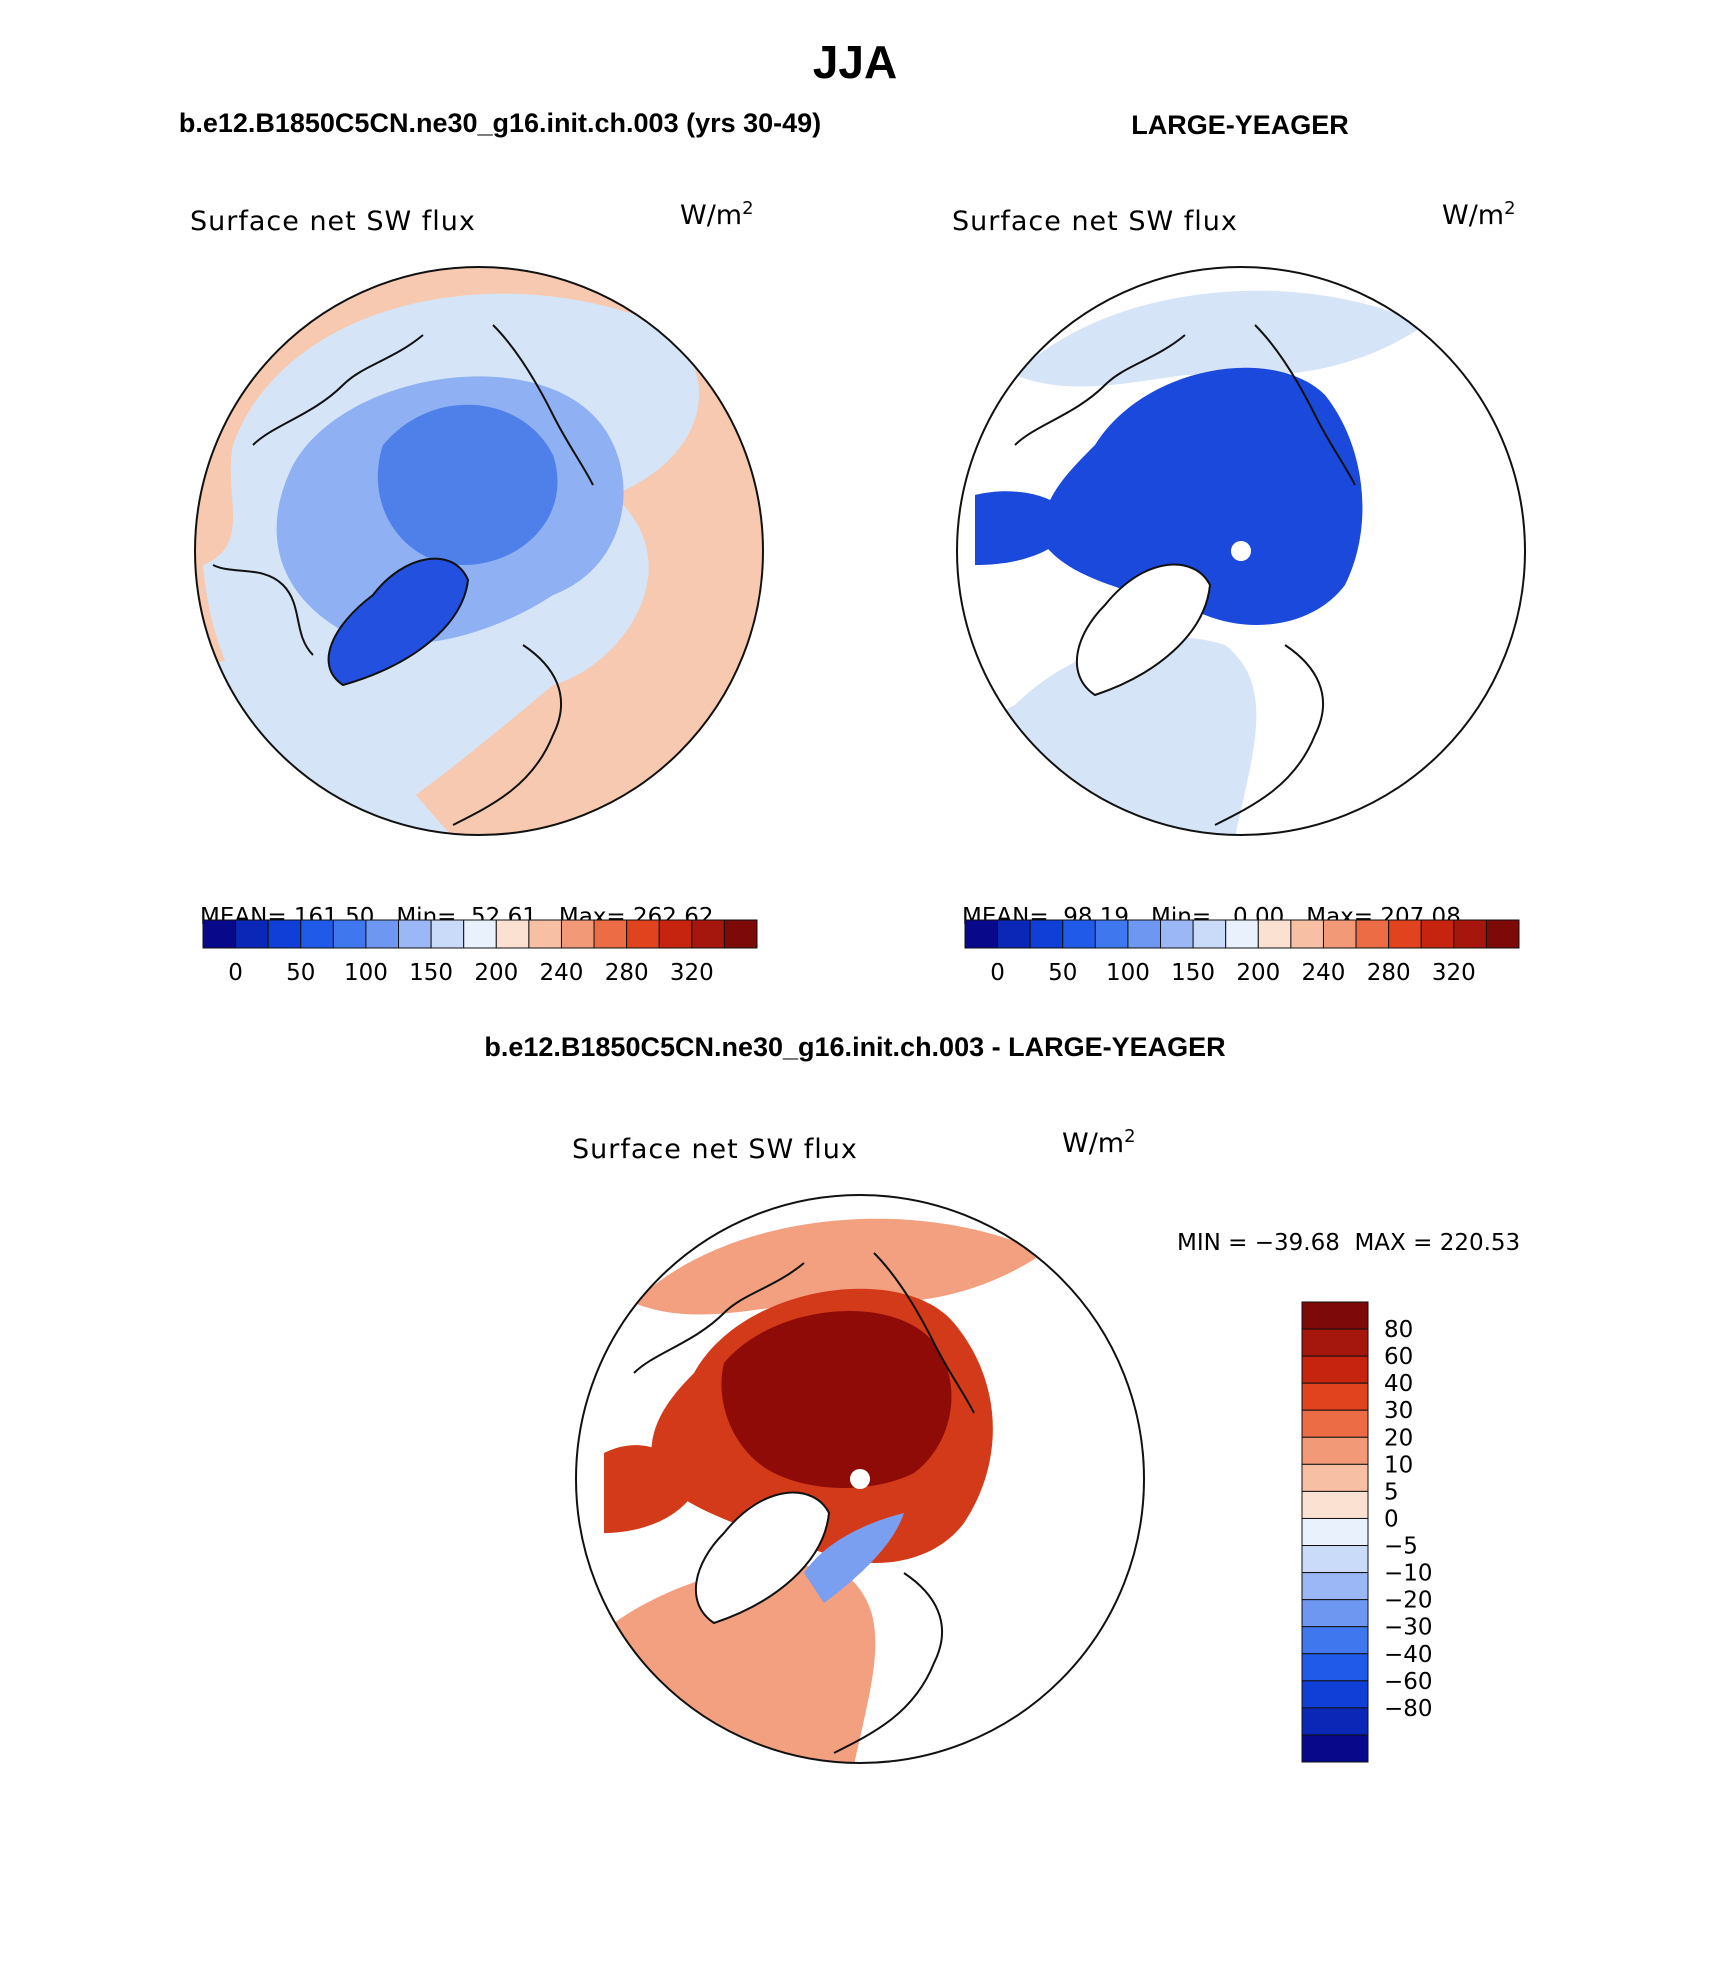  I want to click on p2-greenland, so click(1143, 629).